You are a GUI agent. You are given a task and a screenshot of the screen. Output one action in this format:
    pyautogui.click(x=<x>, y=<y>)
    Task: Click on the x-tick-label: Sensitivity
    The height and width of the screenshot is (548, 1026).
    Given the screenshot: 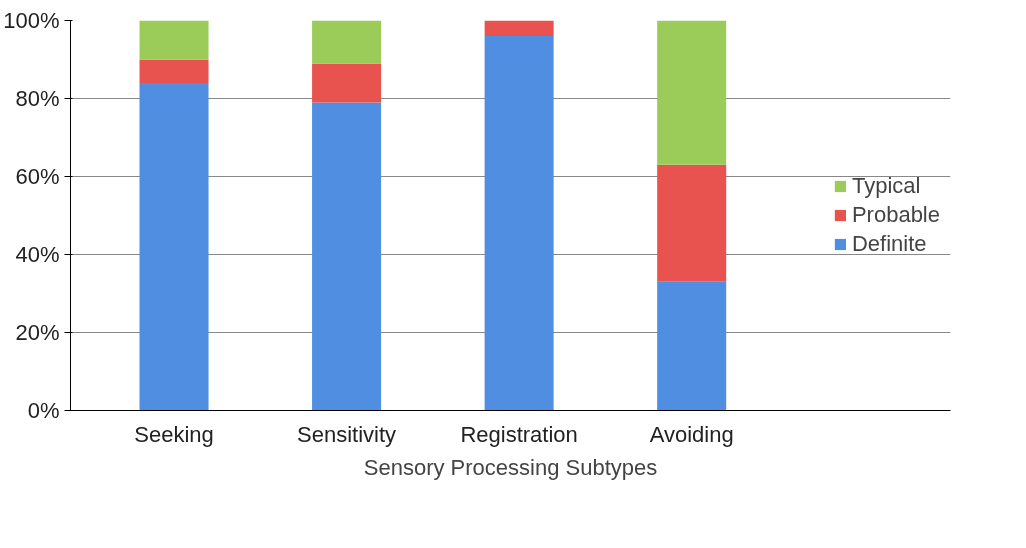 What is the action you would take?
    pyautogui.click(x=347, y=434)
    